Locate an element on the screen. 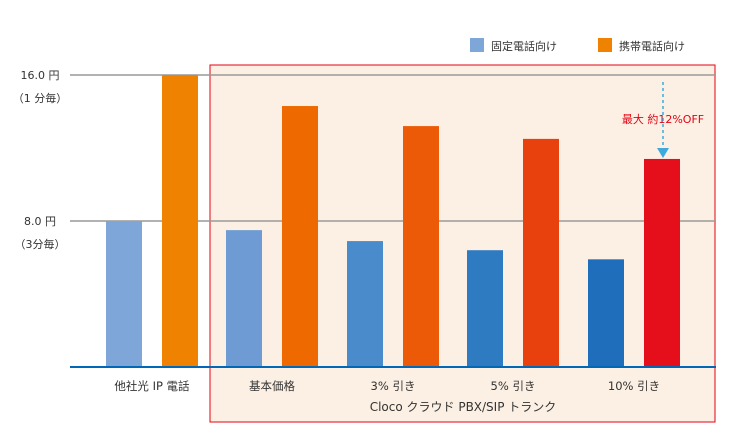 The width and height of the screenshot is (729, 436). group-label: Cloco クラウド PBX/SIP トランク is located at coordinates (463, 407).